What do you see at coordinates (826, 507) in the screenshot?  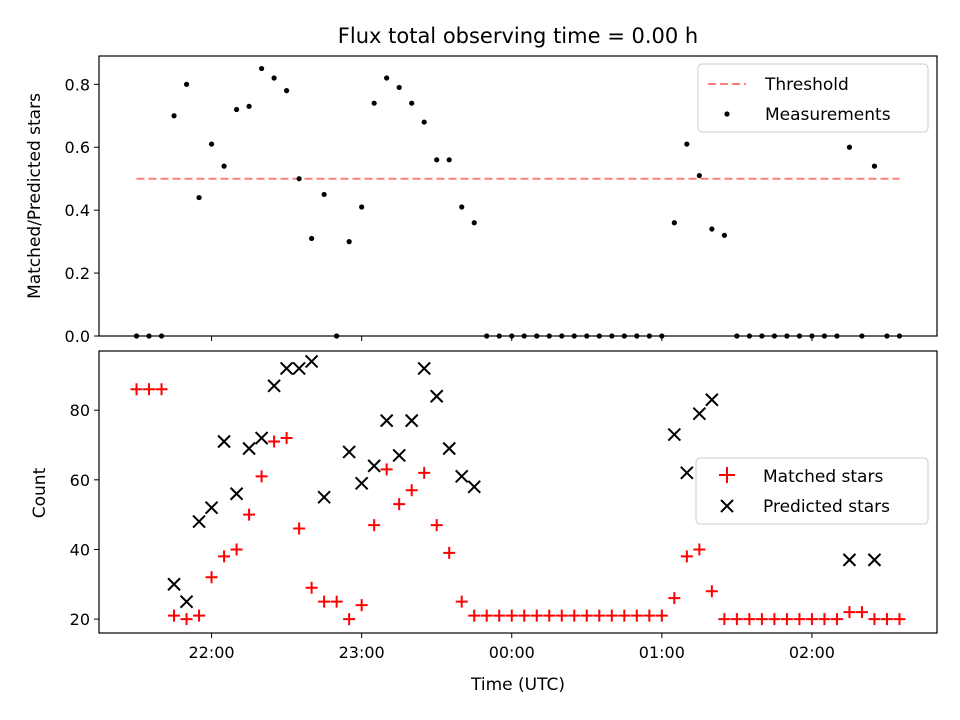 I see `legend-predicted-label: Predicted stars` at bounding box center [826, 507].